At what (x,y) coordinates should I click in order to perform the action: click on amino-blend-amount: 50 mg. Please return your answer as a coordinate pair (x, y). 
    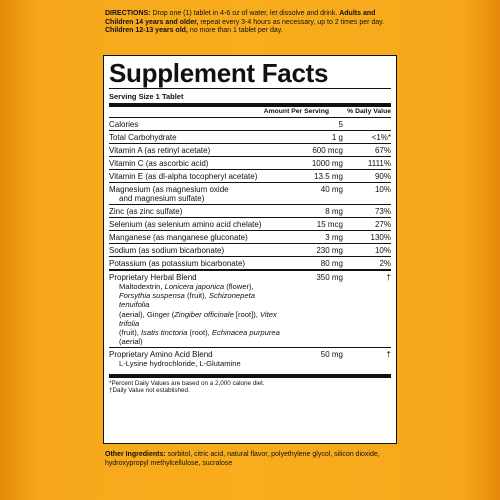
    Looking at the image, I should click on (331, 355).